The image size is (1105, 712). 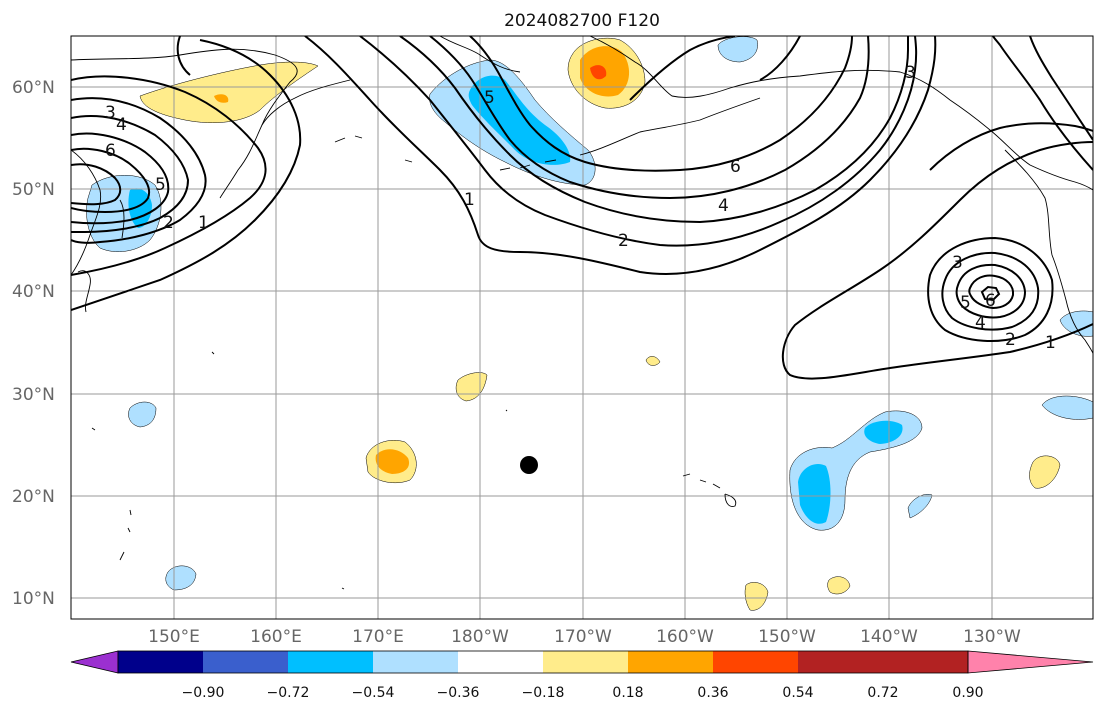 What do you see at coordinates (33, 292) in the screenshot?
I see `lat-label: 40°N` at bounding box center [33, 292].